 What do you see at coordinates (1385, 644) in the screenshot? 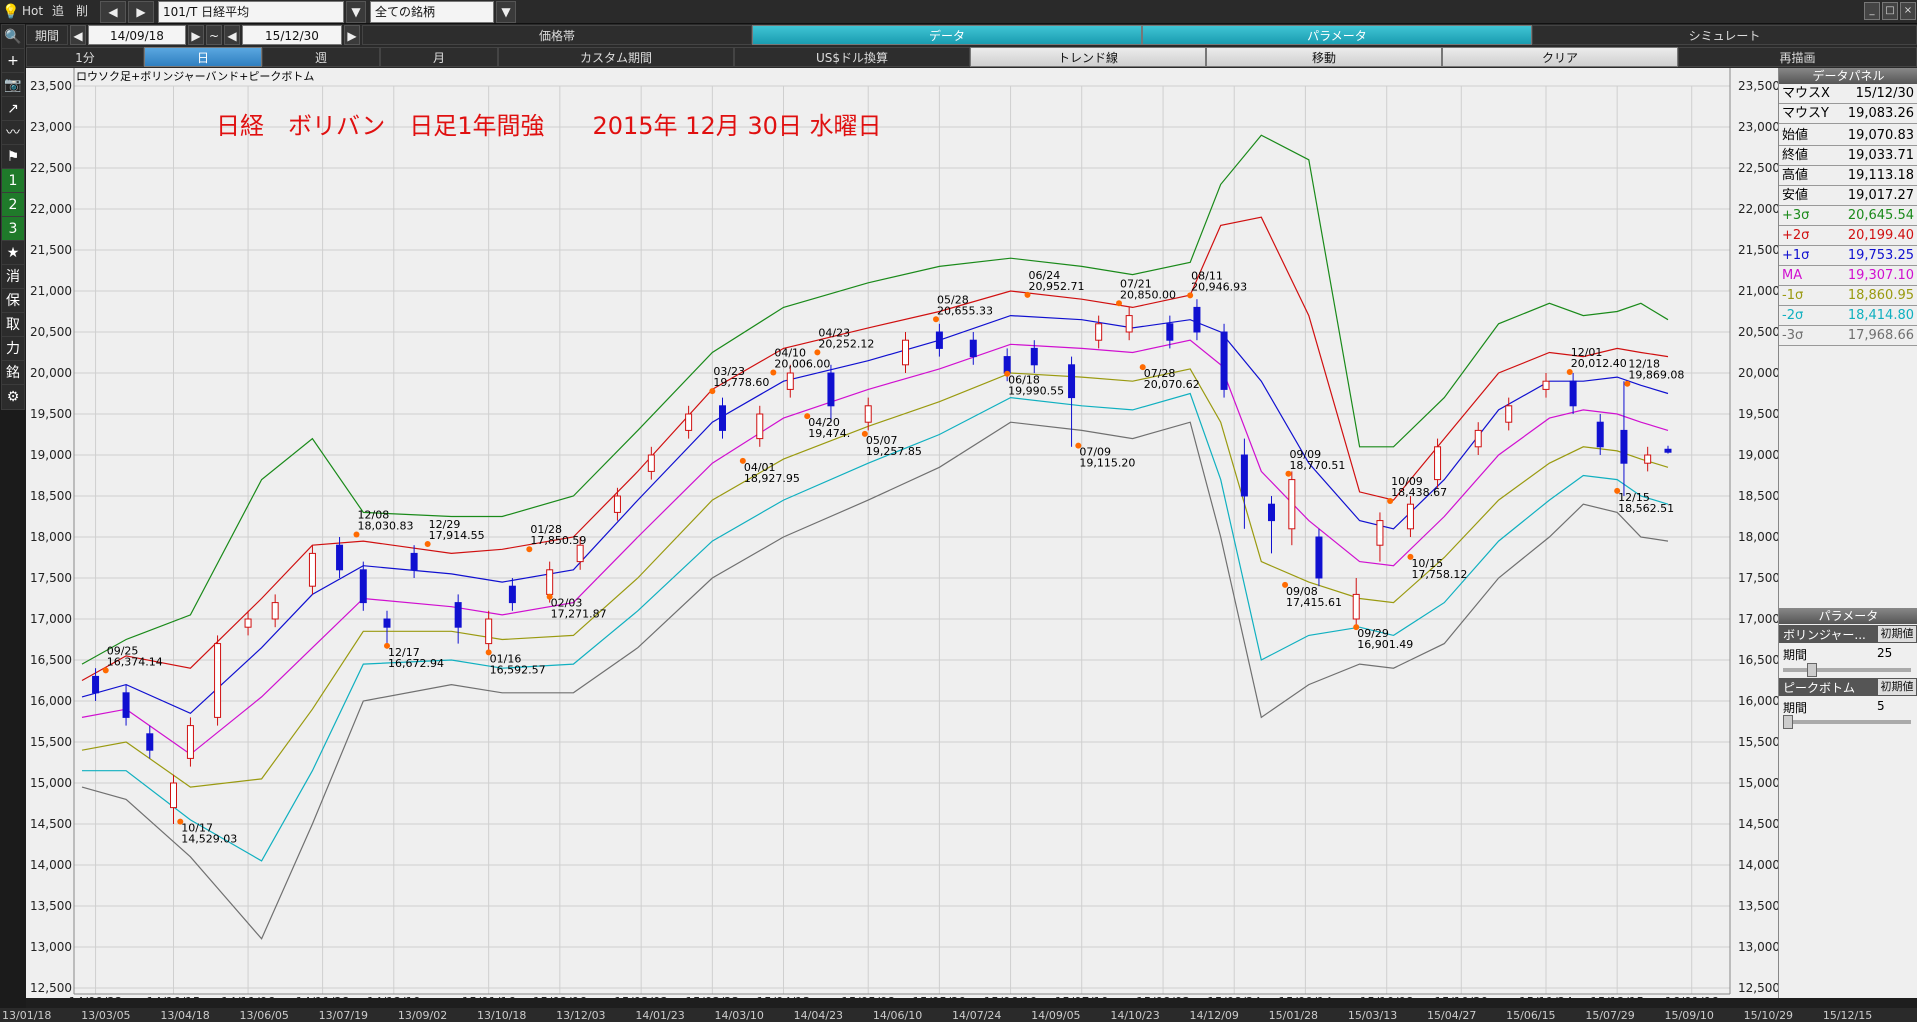
I see `peak-value-label: 16,901.49` at bounding box center [1385, 644].